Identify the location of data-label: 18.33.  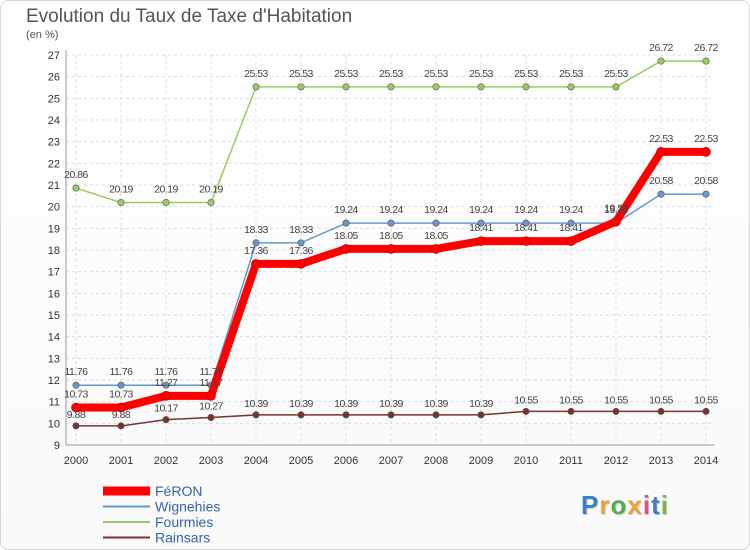
(301, 230).